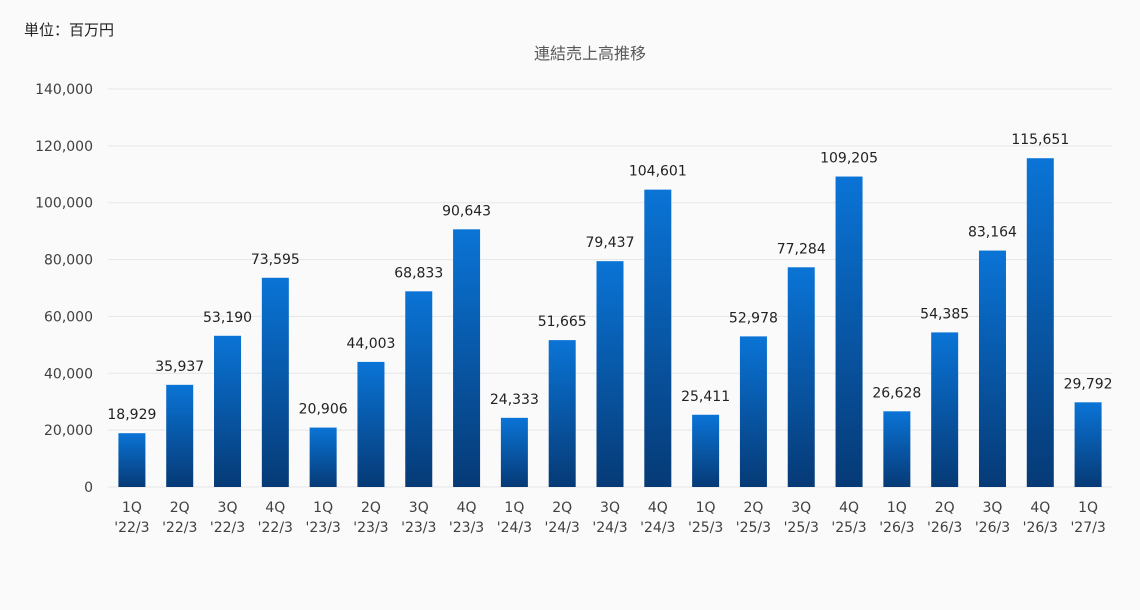  Describe the element at coordinates (1040, 140) in the screenshot. I see `value-label: 115,651` at that location.